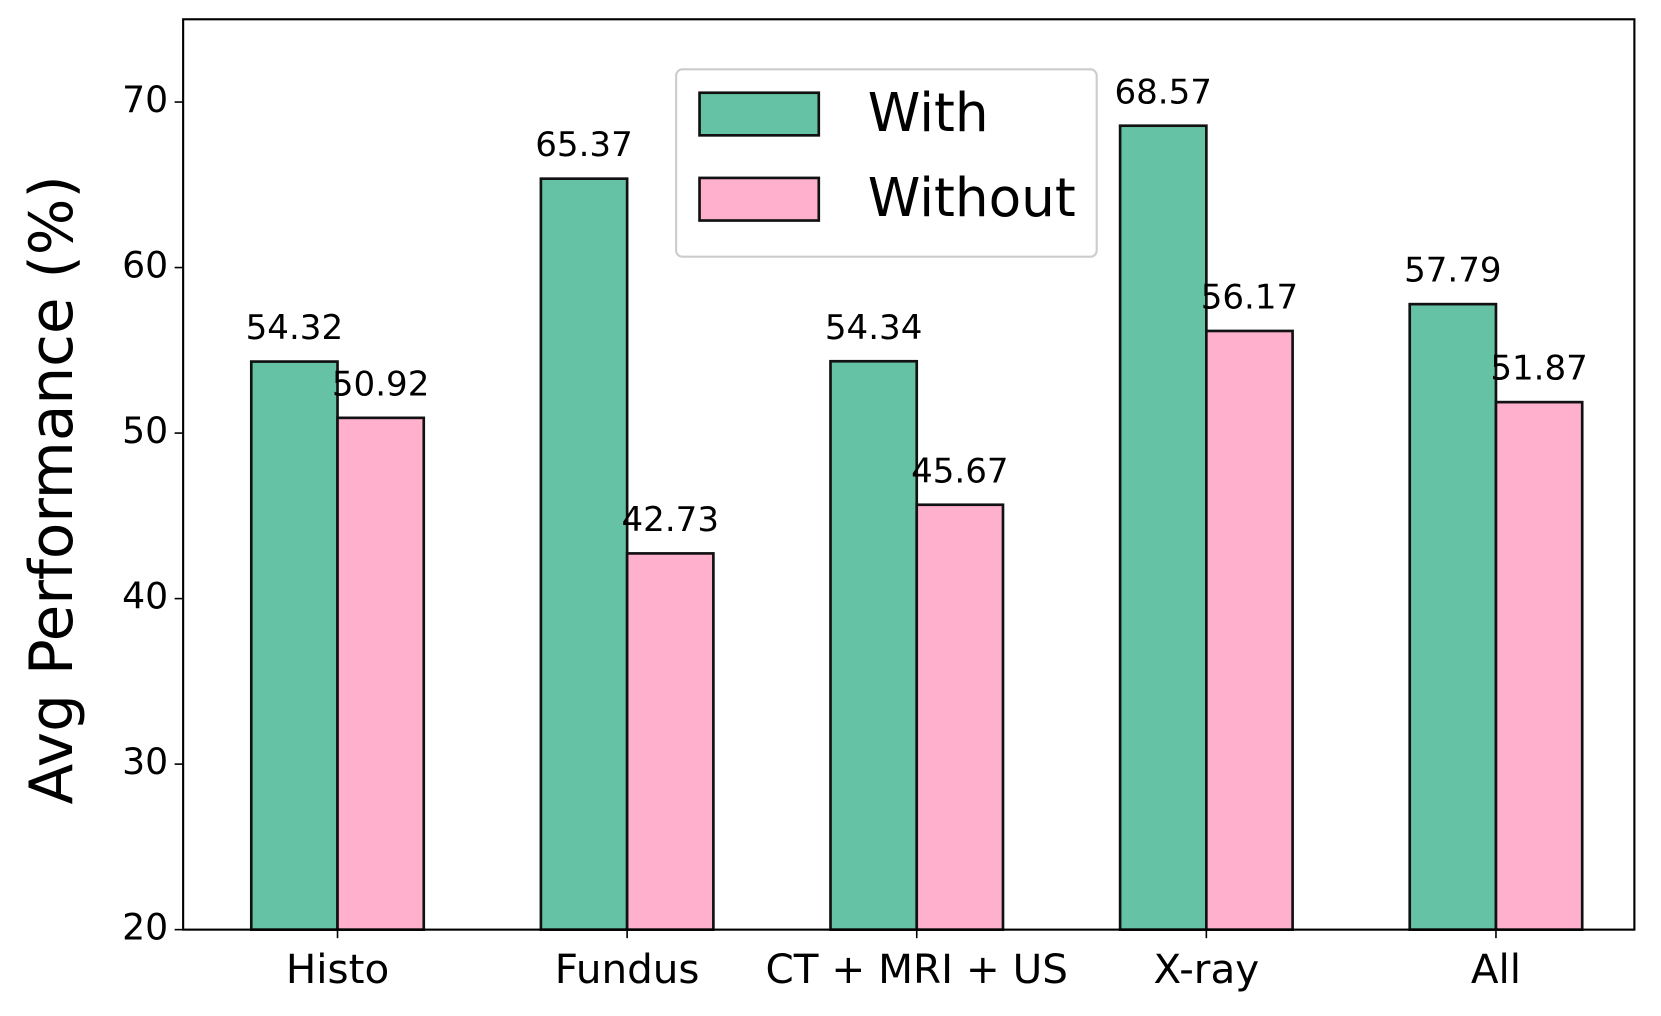  I want to click on legend-label: Without, so click(972, 198).